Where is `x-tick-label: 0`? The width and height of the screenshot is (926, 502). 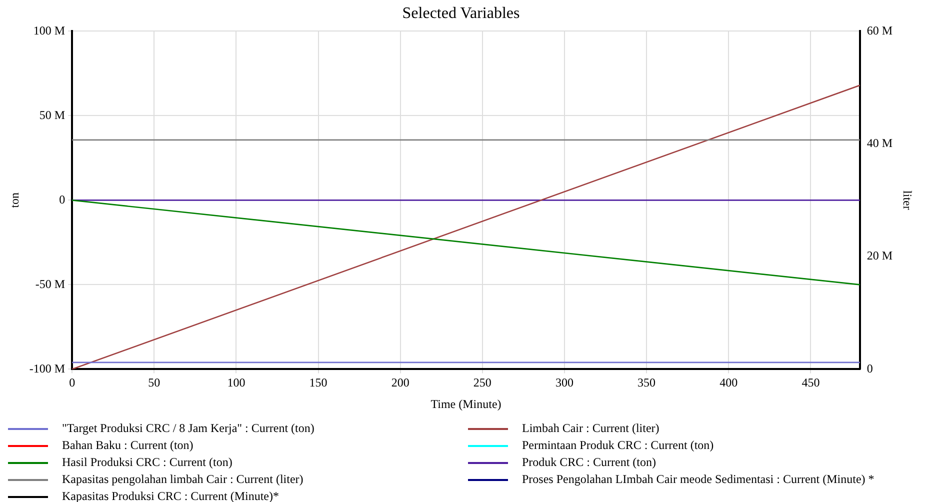
x-tick-label: 0 is located at coordinates (72, 383).